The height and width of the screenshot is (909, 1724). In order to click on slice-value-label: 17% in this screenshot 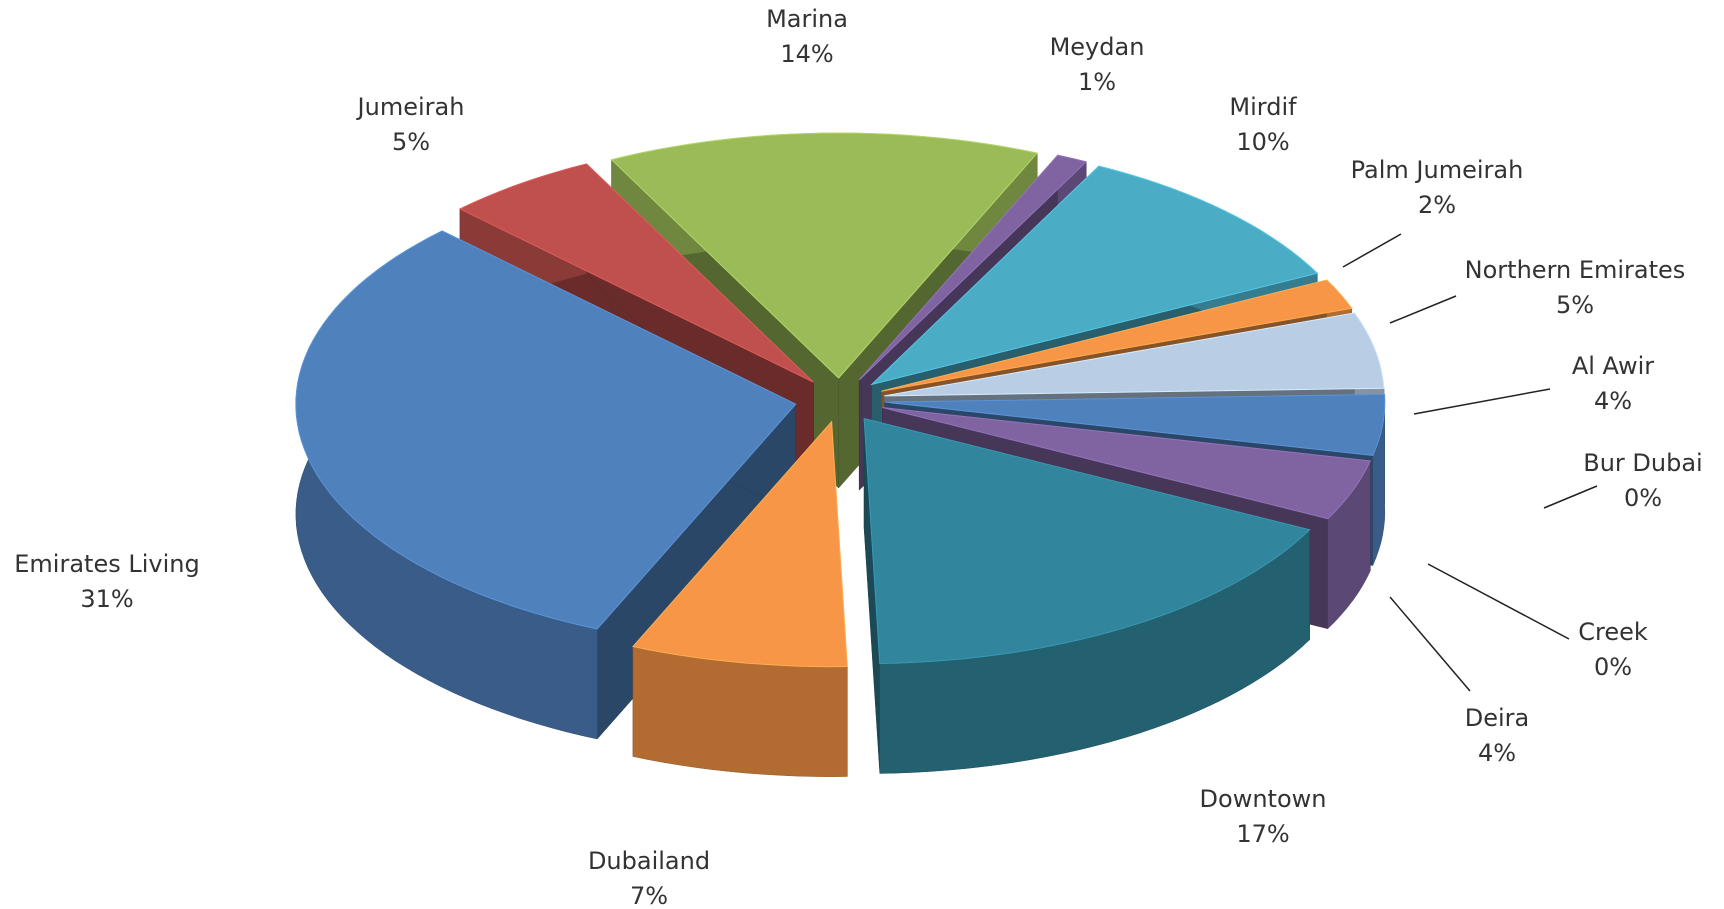, I will do `click(1262, 834)`.